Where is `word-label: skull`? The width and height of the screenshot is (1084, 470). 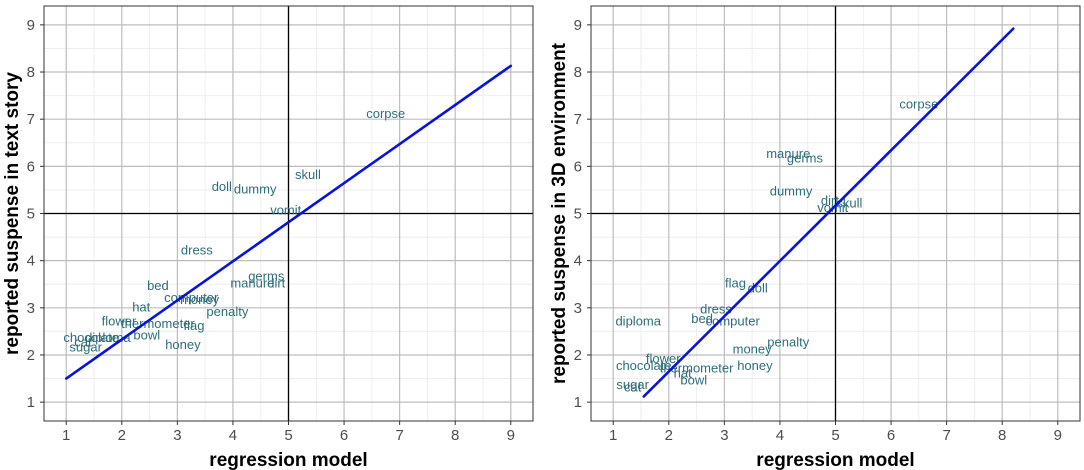 word-label: skull is located at coordinates (308, 174).